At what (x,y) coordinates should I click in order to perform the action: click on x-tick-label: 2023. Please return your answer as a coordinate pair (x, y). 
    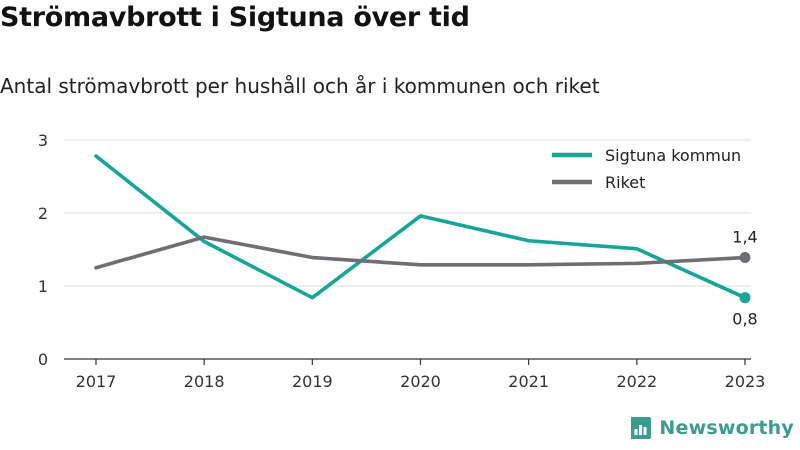
    Looking at the image, I should click on (745, 381).